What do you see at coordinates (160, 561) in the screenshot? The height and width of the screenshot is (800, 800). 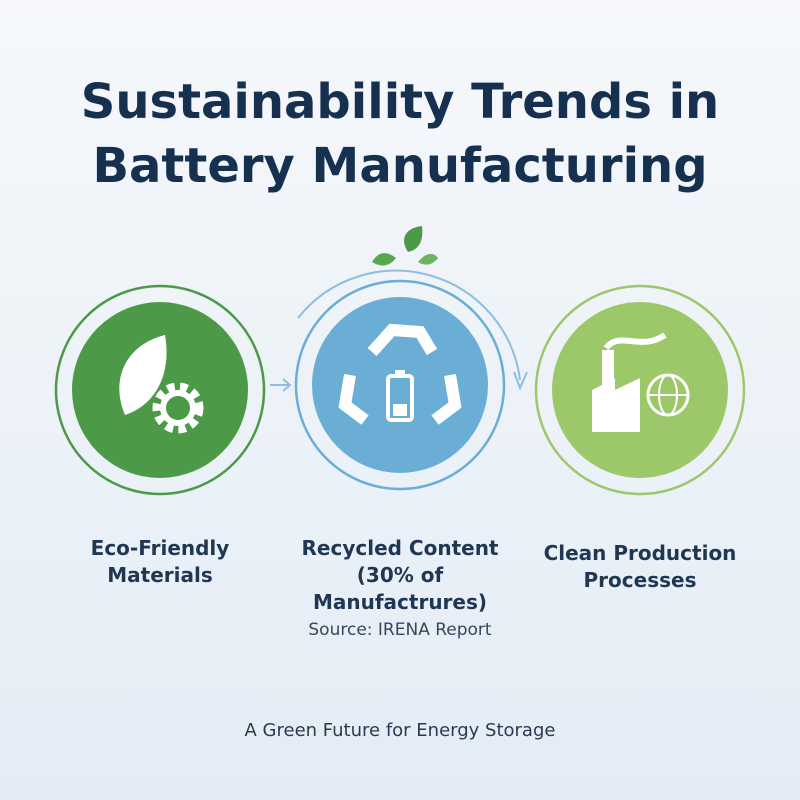 I see `item-label: Eco-Friendly Materials` at bounding box center [160, 561].